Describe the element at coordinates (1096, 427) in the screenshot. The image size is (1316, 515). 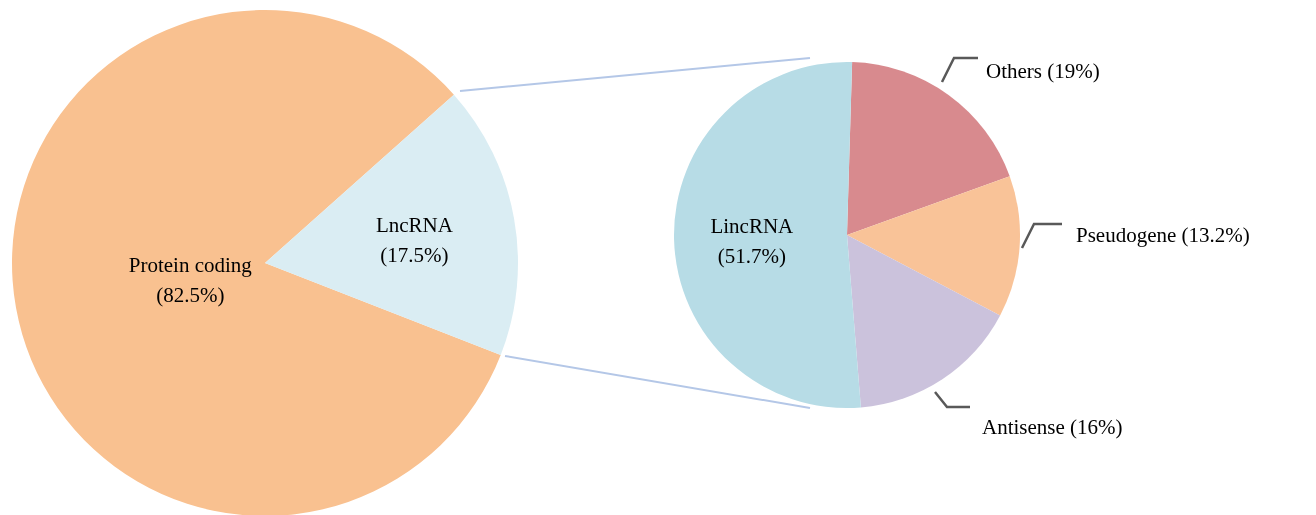
I see `data-label: (16%)` at that location.